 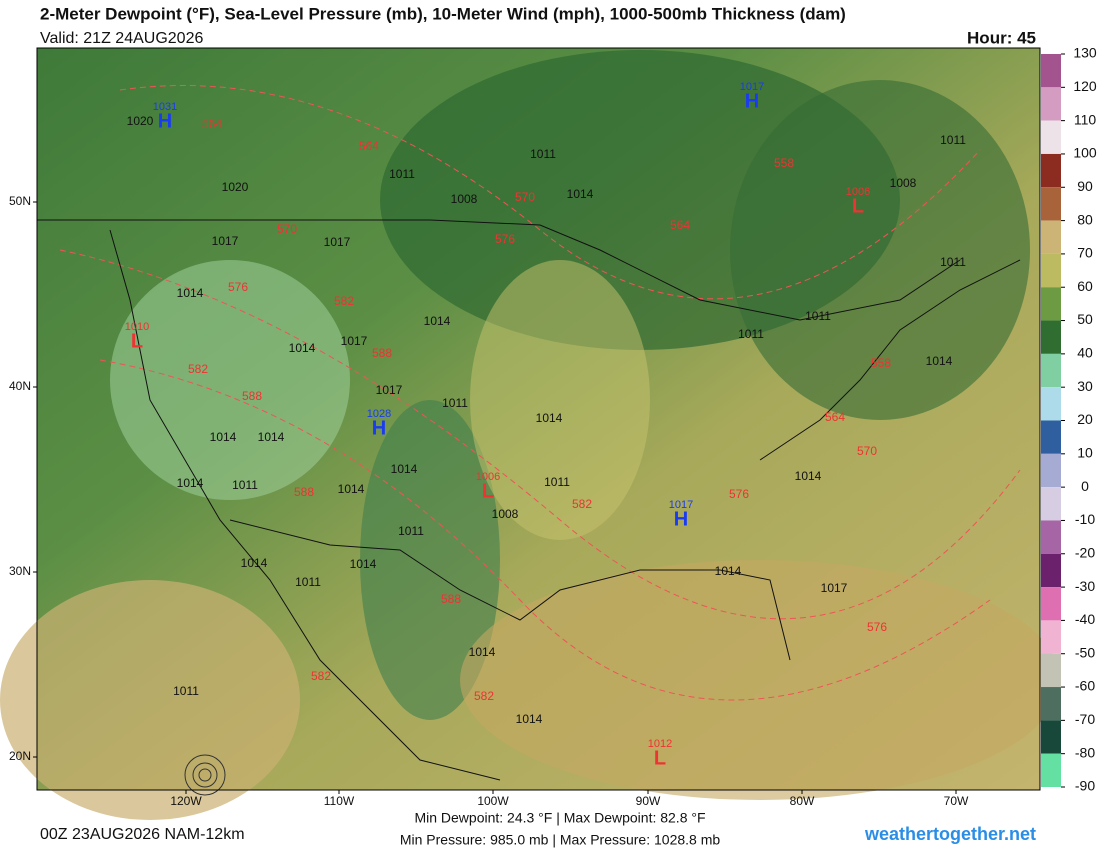 What do you see at coordinates (20, 386) in the screenshot?
I see `lat-label: 40N` at bounding box center [20, 386].